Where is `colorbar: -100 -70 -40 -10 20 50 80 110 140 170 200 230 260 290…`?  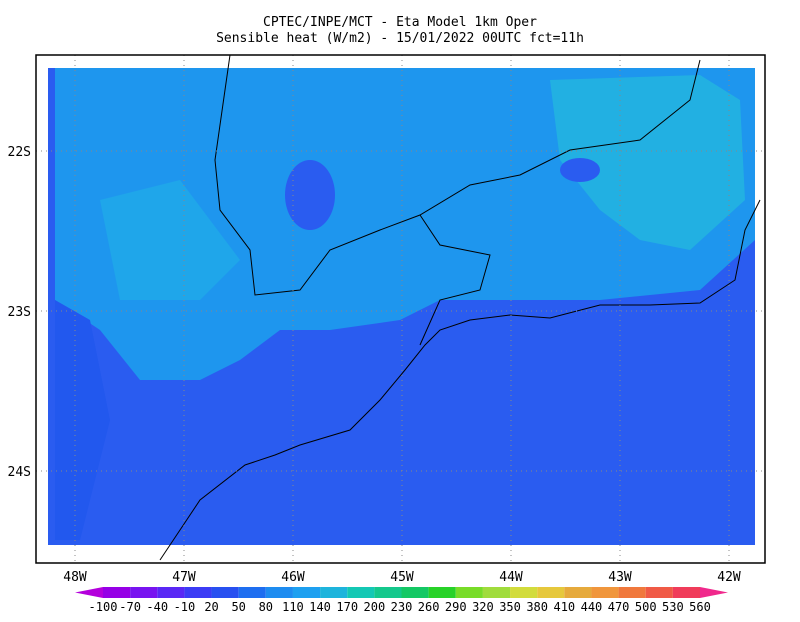
colorbar: -100 -70 -40 -10 20 50 80 110 140 170 200 230 260 290… is located at coordinates (401, 600).